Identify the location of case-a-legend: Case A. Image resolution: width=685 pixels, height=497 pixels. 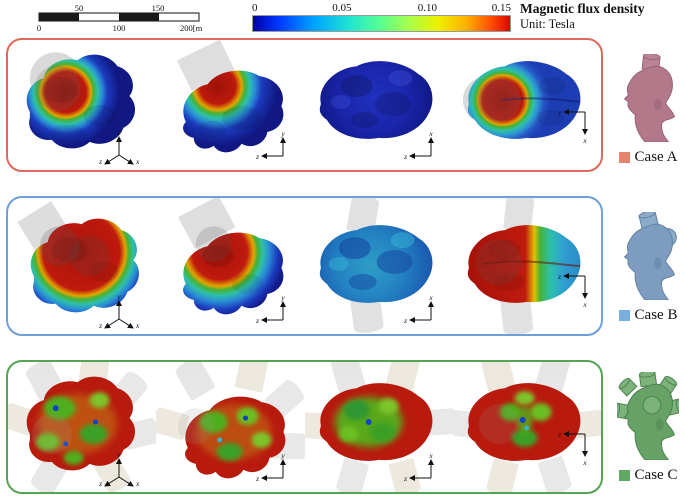
(648, 109).